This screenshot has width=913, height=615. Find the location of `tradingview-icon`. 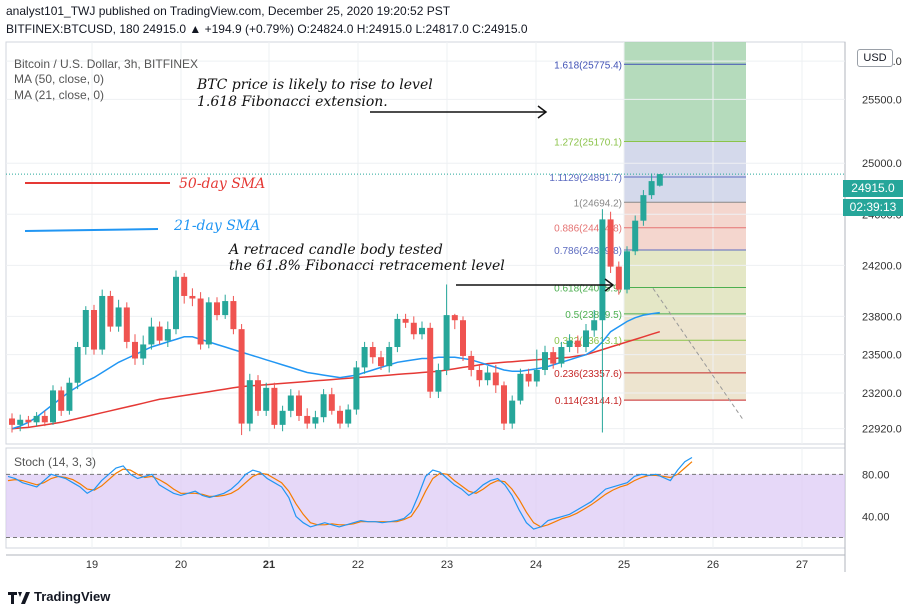

tradingview-icon is located at coordinates (19, 597).